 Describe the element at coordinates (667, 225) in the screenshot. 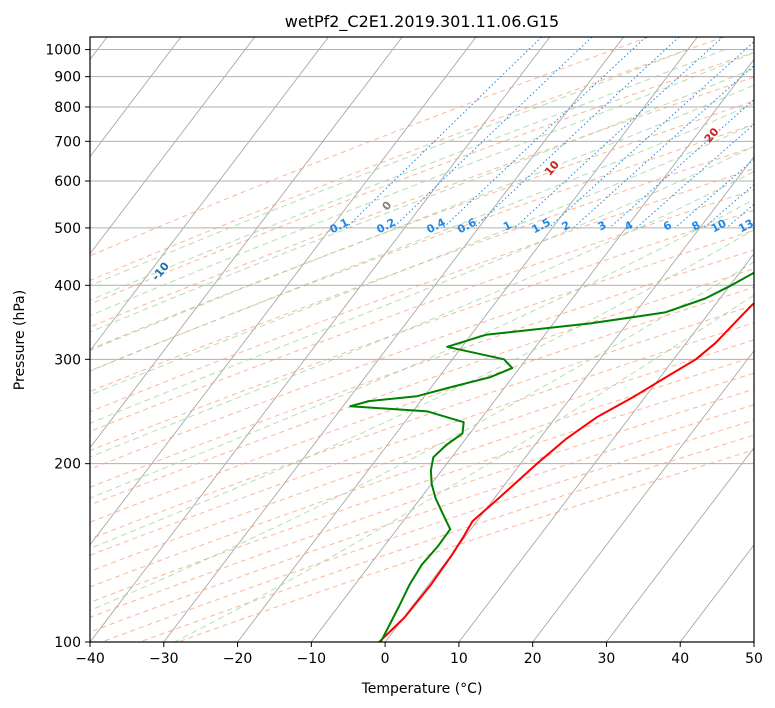

I see `mixing-ratio-label: 6` at that location.